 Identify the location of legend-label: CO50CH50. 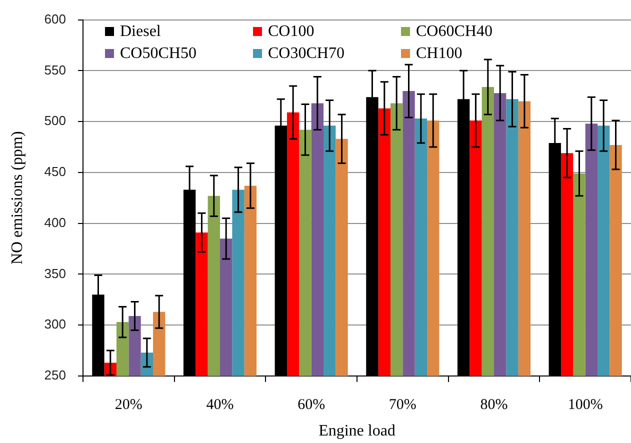
(158, 53).